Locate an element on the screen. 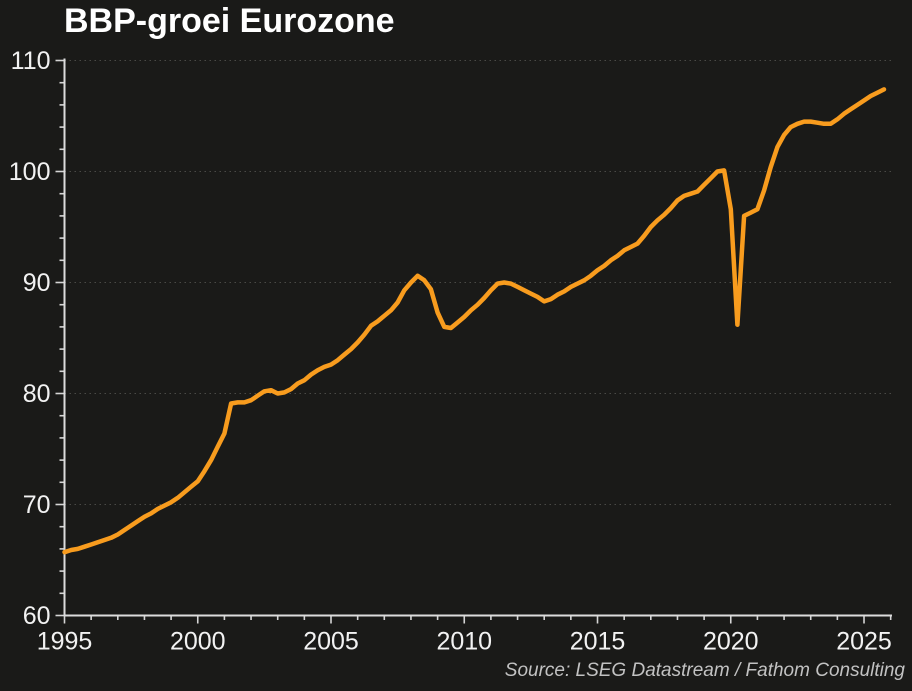  x-tick-label: 2015 is located at coordinates (598, 642).